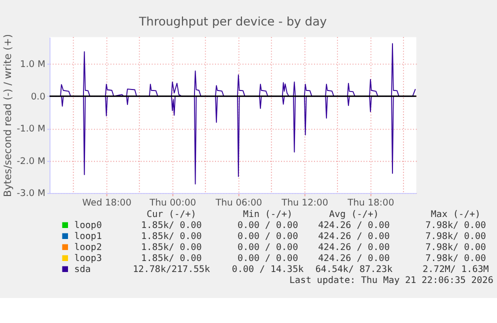 The width and height of the screenshot is (497, 323). Describe the element at coordinates (88, 225) in the screenshot. I see `legend-label: loop0` at that location.